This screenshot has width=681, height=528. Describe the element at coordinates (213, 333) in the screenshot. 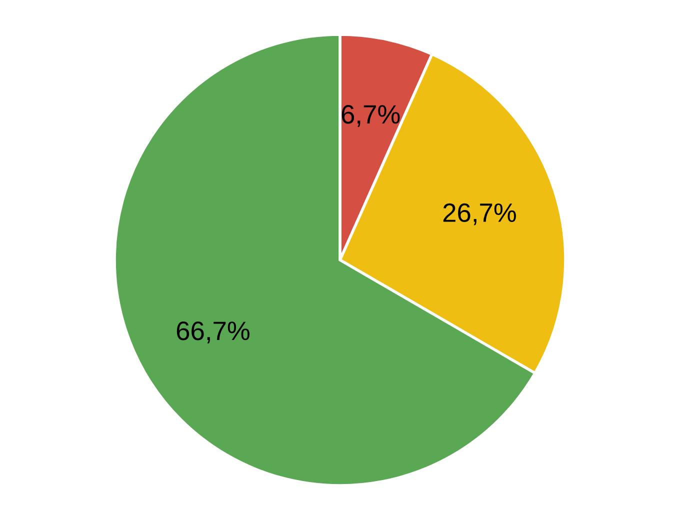

I see `data-label: 66,7%` at that location.